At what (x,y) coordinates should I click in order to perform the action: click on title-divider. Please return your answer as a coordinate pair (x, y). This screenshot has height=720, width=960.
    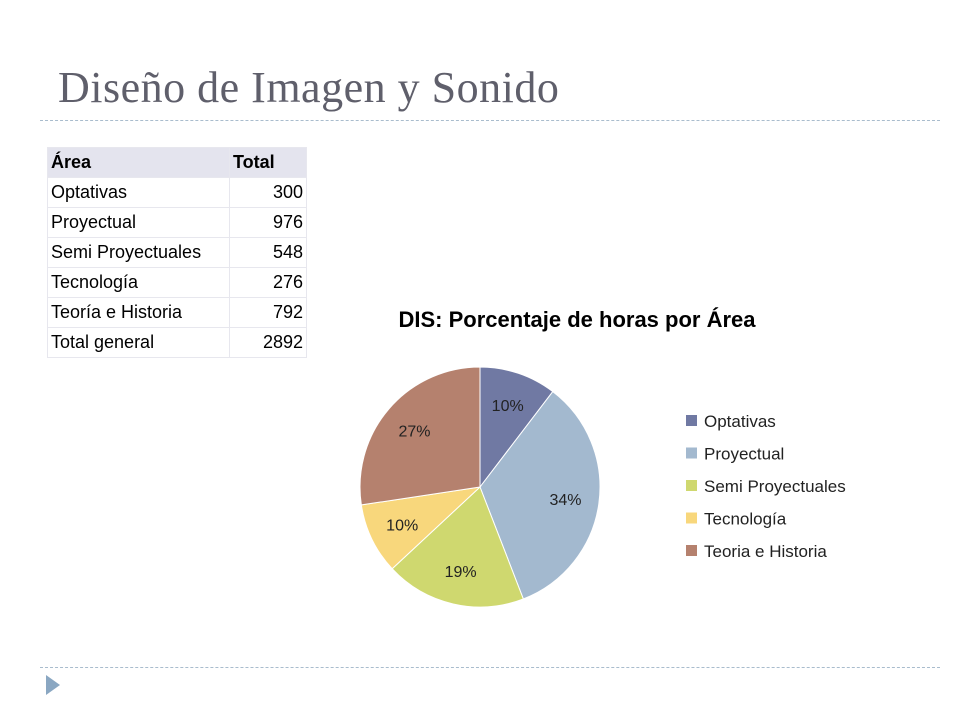
    Looking at the image, I should click on (490, 120).